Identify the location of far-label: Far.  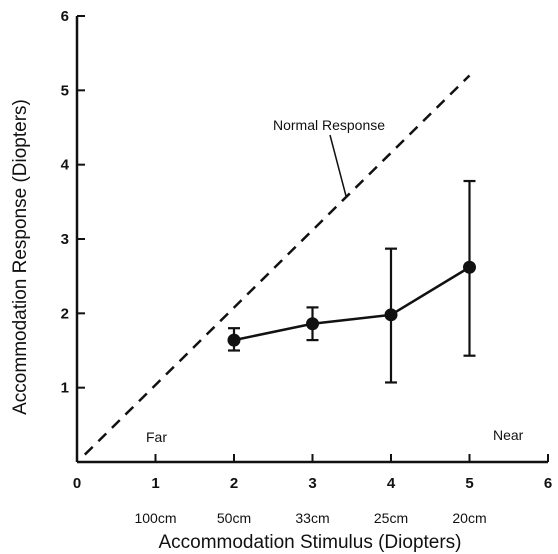
(156, 437).